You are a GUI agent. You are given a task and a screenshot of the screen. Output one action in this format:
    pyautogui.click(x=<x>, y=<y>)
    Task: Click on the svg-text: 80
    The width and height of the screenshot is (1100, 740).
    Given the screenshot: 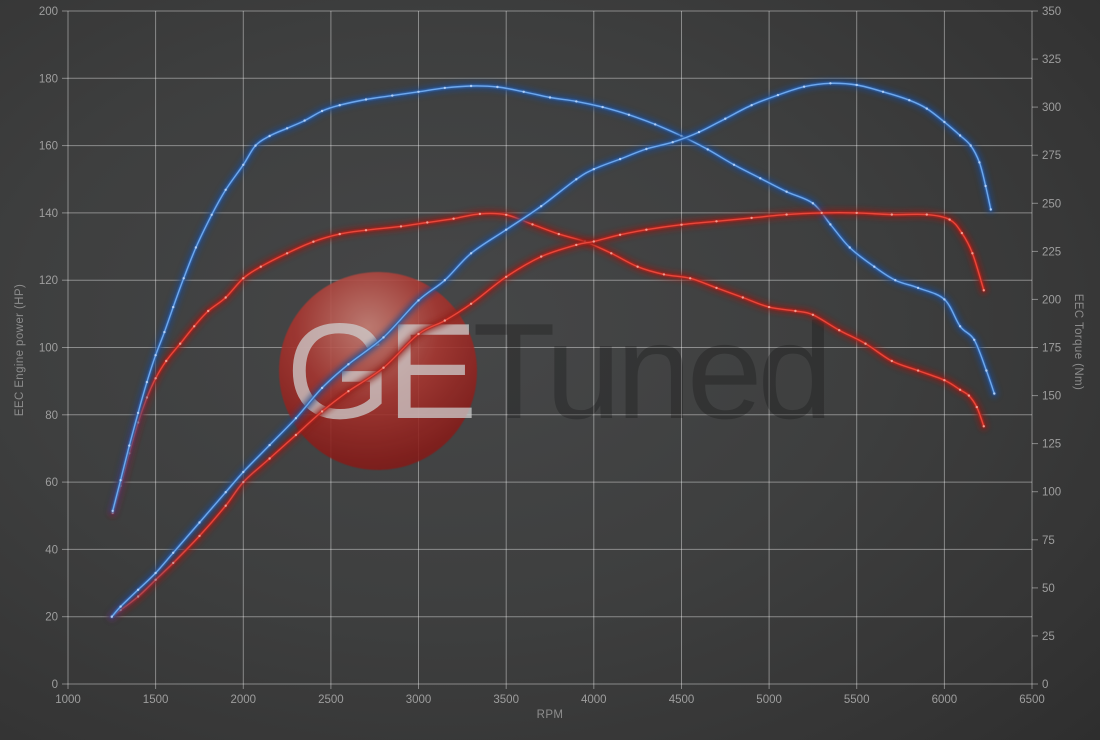 What is the action you would take?
    pyautogui.click(x=51, y=416)
    